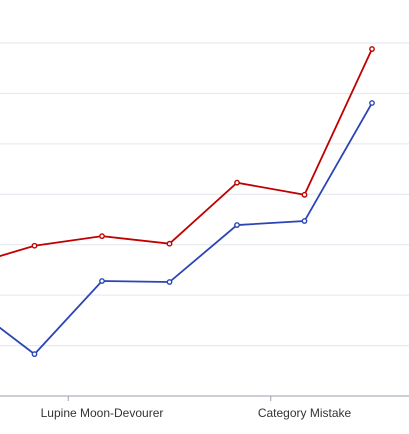 Image resolution: width=409 pixels, height=434 pixels. What do you see at coordinates (102, 413) in the screenshot?
I see `x-tick-label: Lupine Moon-Devourer` at bounding box center [102, 413].